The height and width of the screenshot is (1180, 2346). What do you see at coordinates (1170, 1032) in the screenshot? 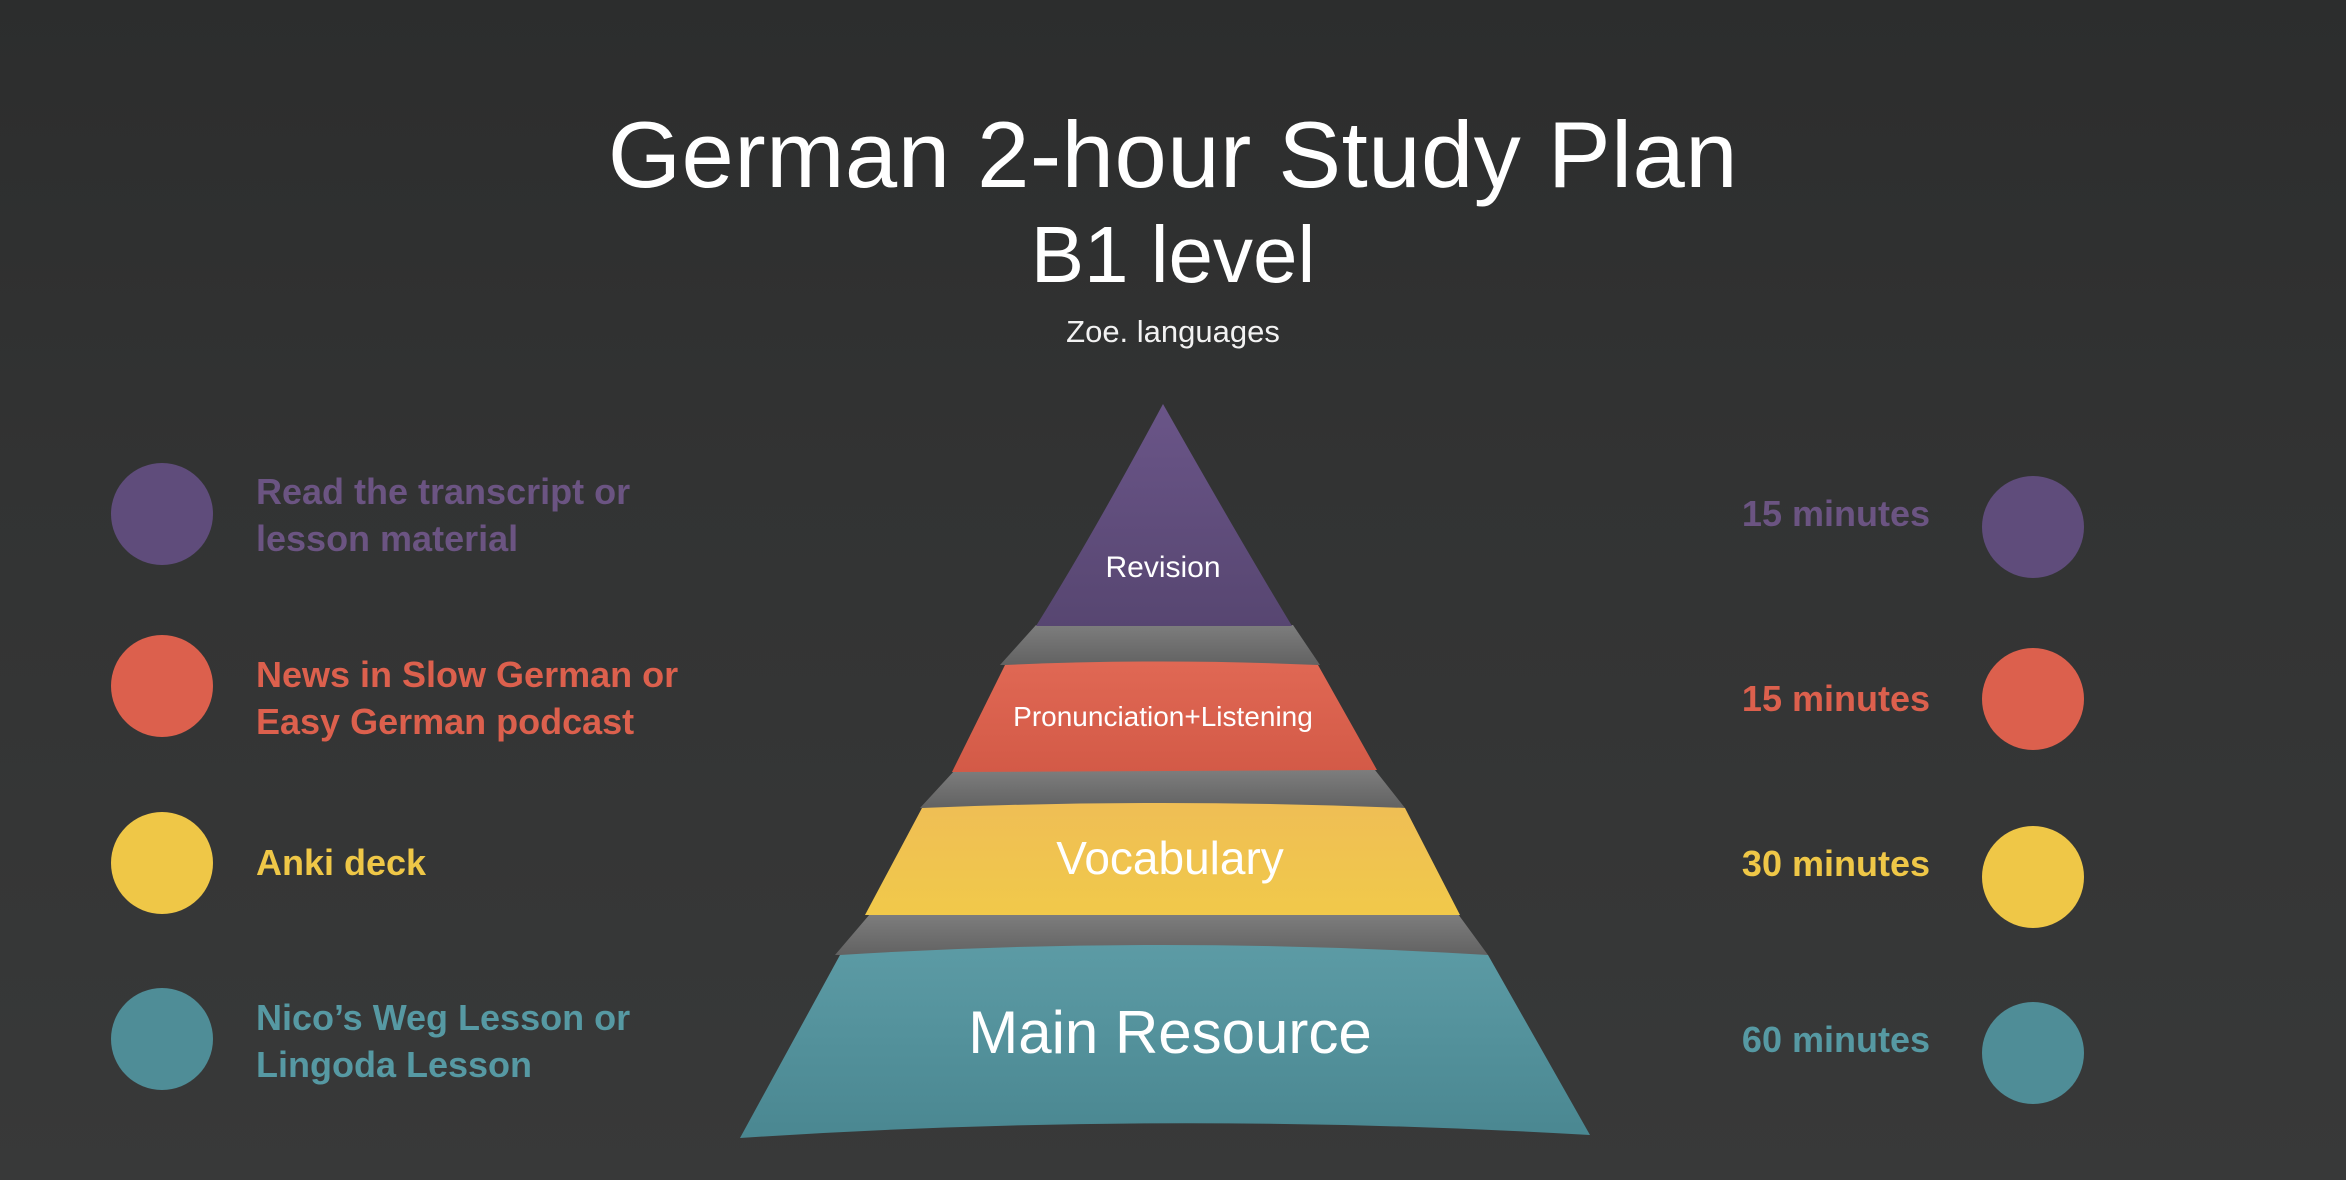
I see `main-resource-layer-label: Main Resource` at bounding box center [1170, 1032].